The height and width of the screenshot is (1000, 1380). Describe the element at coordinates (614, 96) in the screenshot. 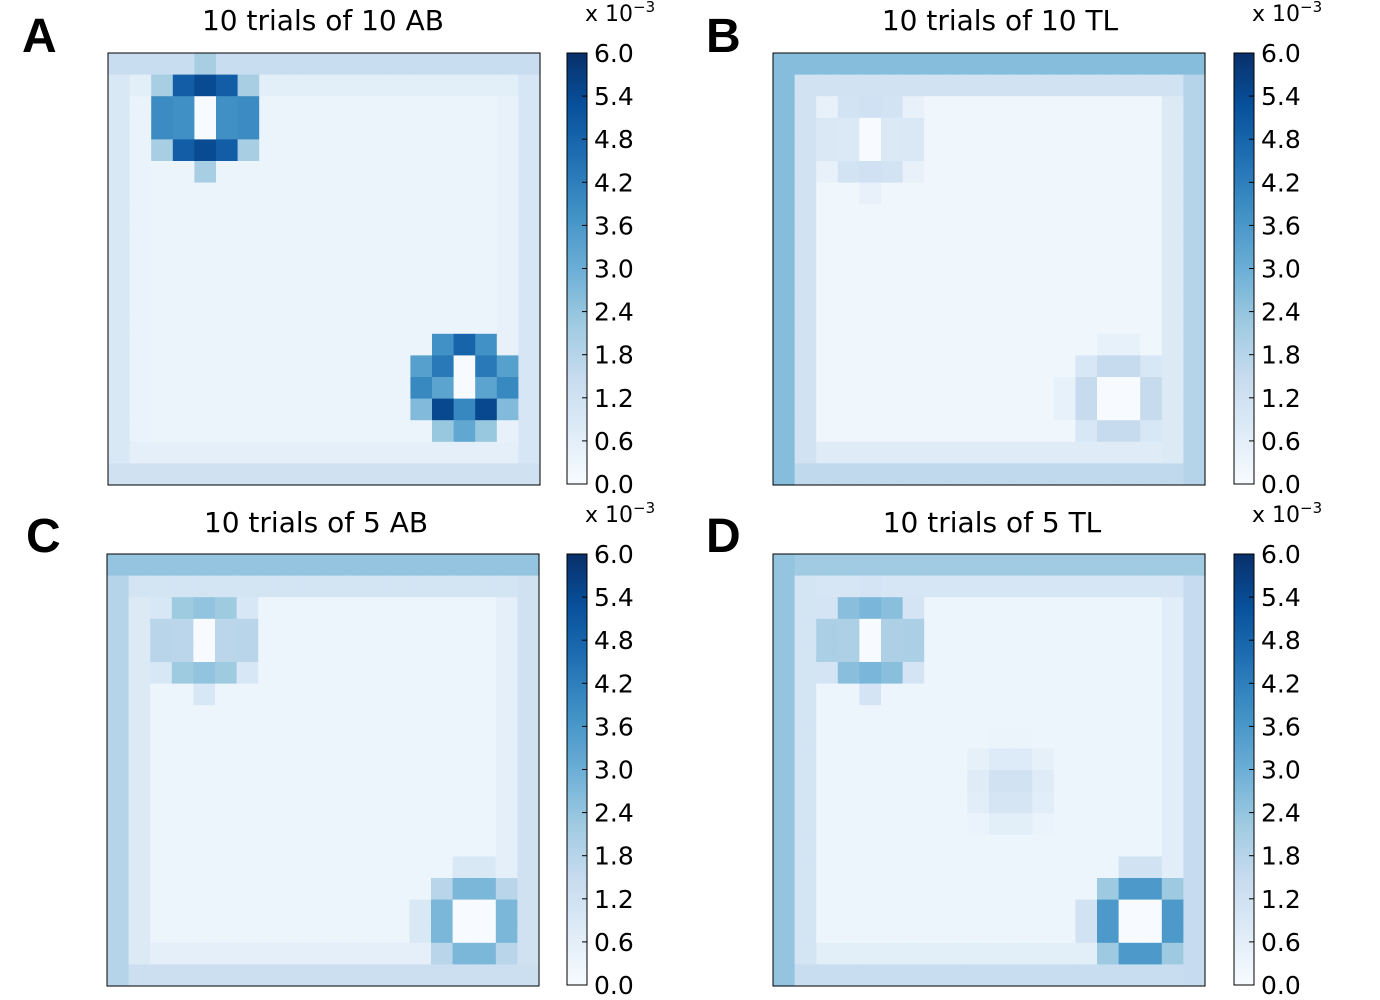

I see `colorbar-tick-label: 5.4` at that location.